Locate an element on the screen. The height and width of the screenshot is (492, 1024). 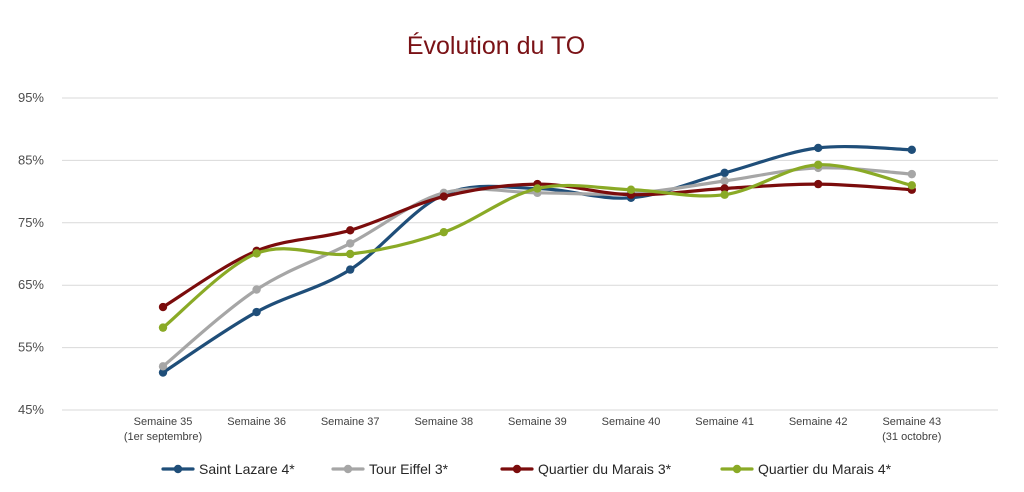
y-tick-label: 65% is located at coordinates (31, 284).